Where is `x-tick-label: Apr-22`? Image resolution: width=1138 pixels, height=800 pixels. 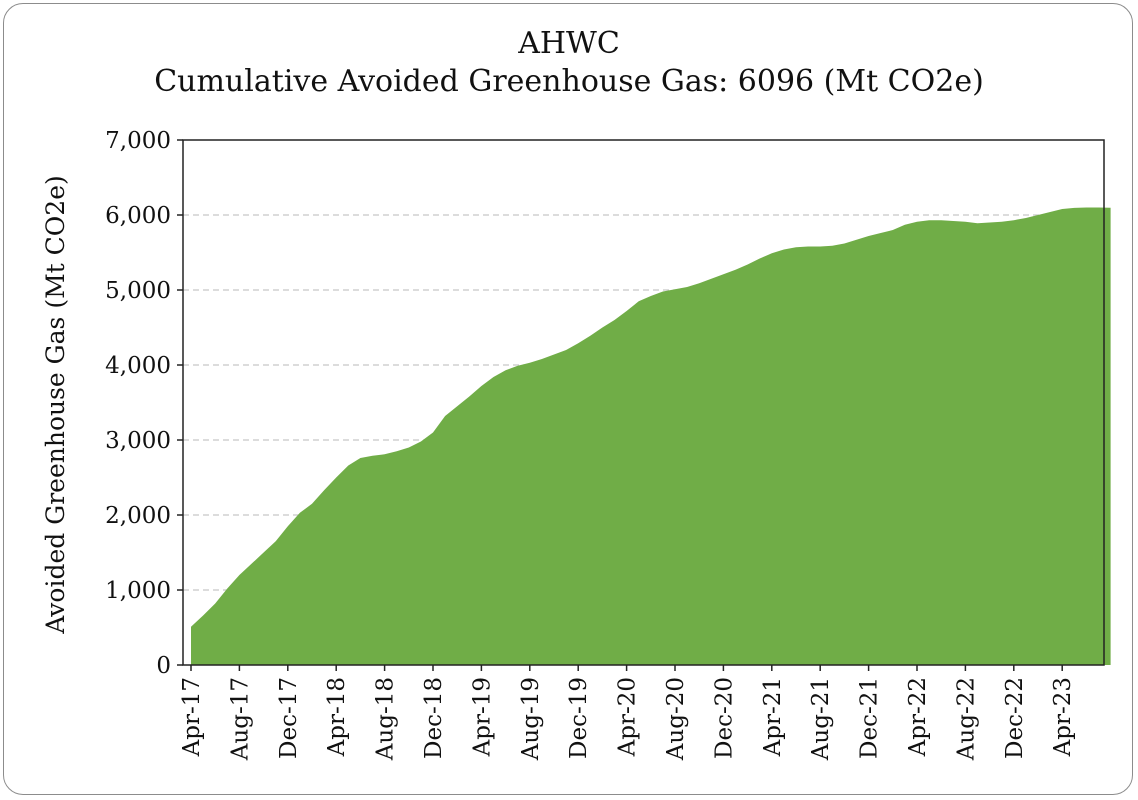 x-tick-label: Apr-22 is located at coordinates (918, 717).